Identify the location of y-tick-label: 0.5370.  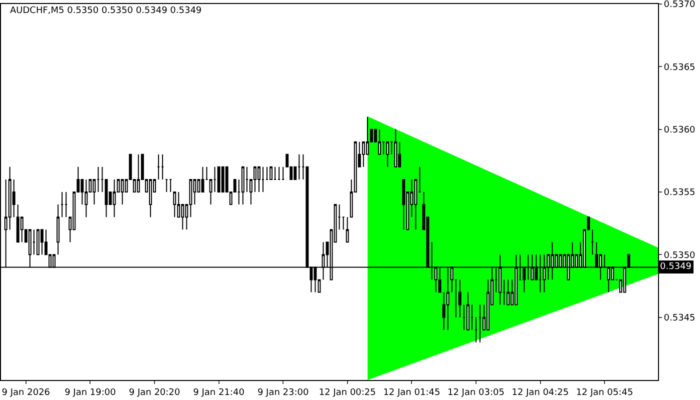
(680, 5).